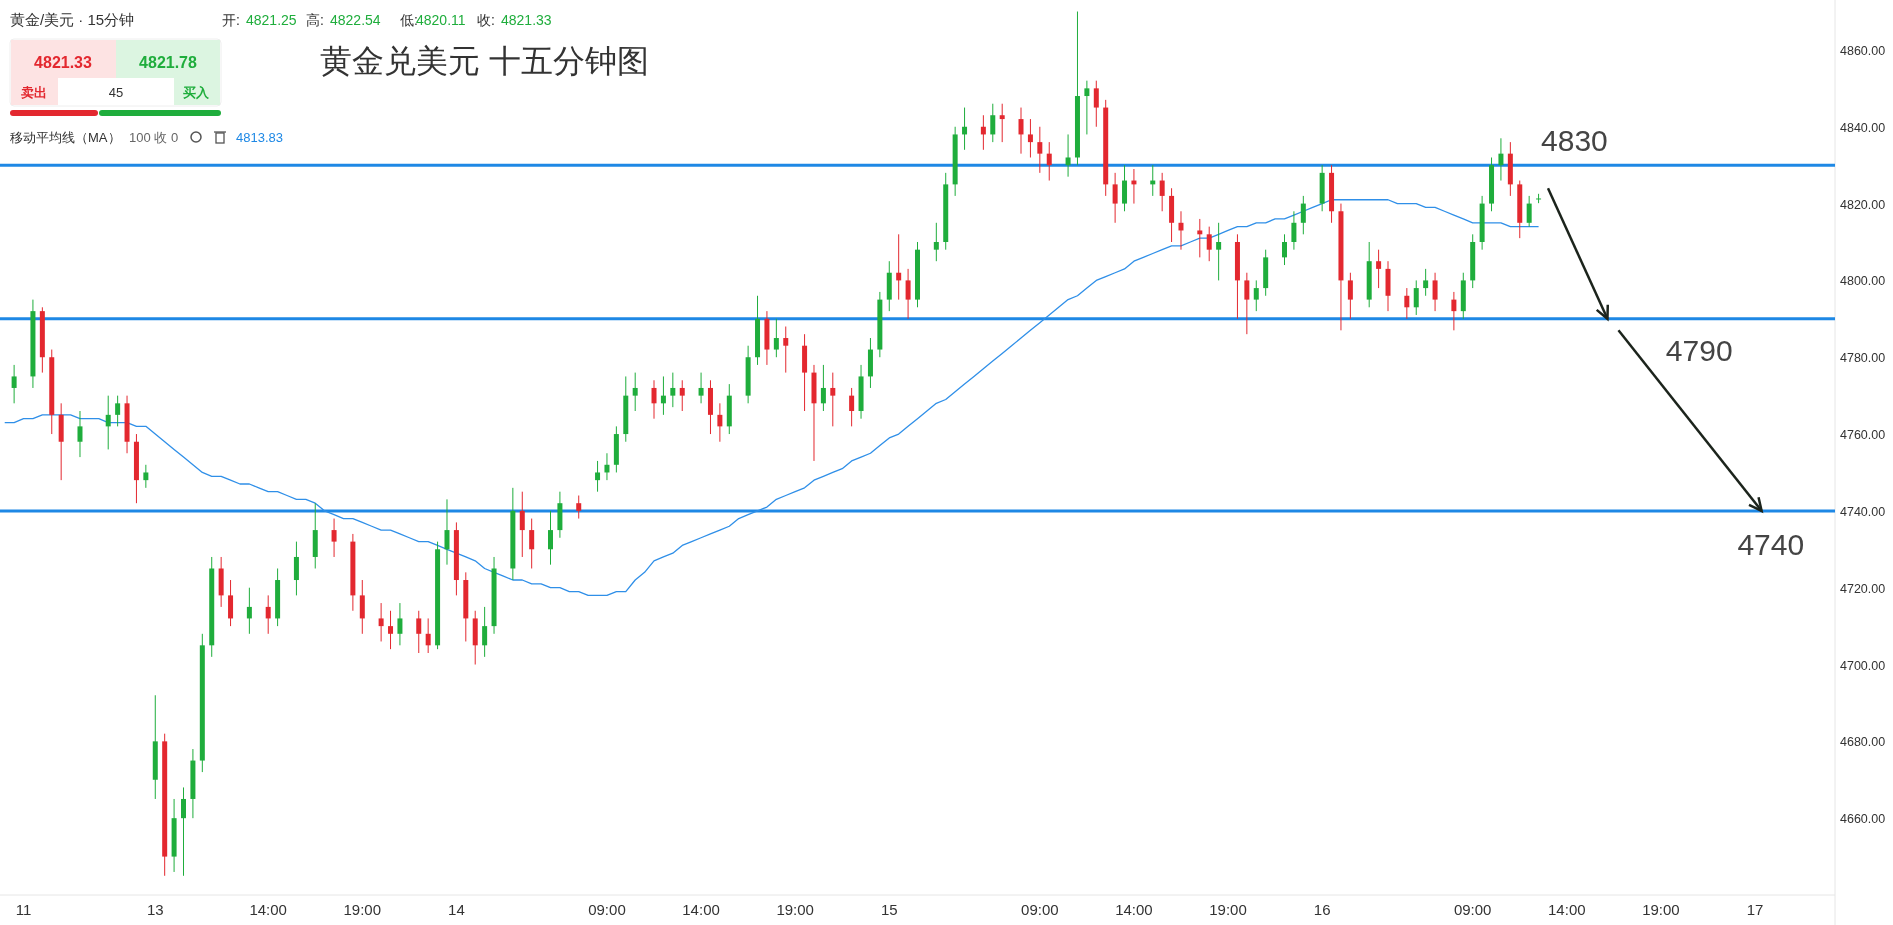  Describe the element at coordinates (1755, 909) in the screenshot. I see `x-tick-label: 17` at that location.